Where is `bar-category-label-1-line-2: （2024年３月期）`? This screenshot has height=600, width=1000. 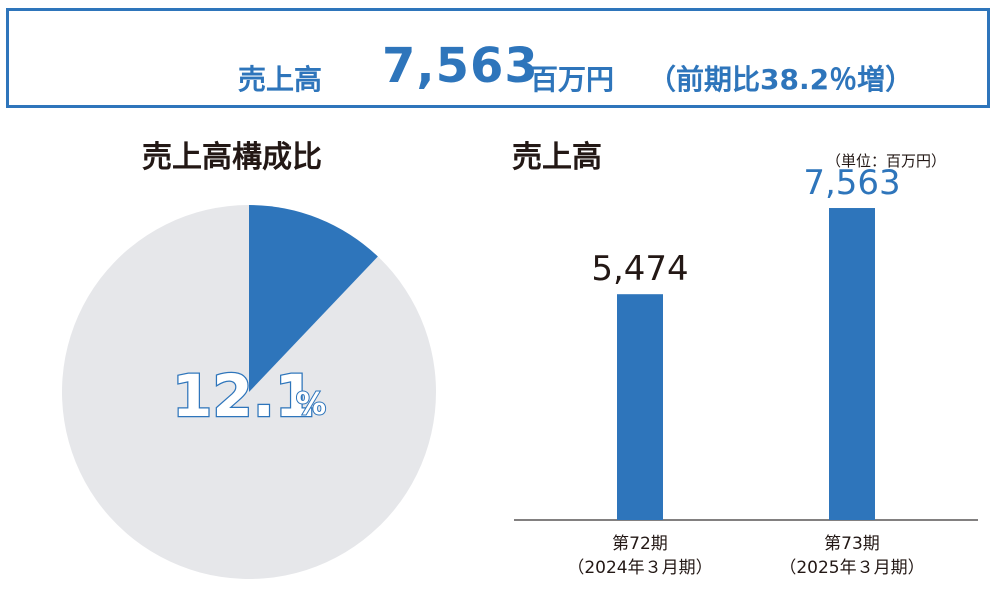 bar-category-label-1-line-2: （2024年３月期） is located at coordinates (639, 568).